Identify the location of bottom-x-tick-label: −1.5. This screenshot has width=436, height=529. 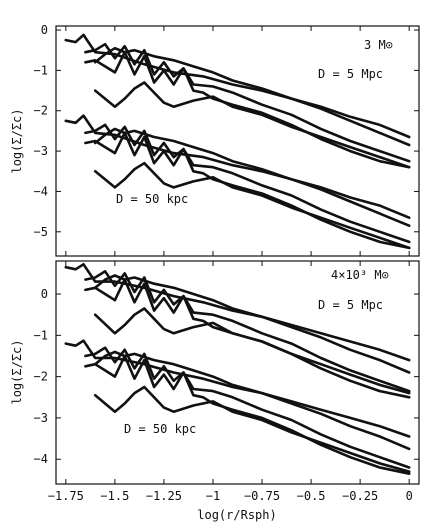
(114, 496).